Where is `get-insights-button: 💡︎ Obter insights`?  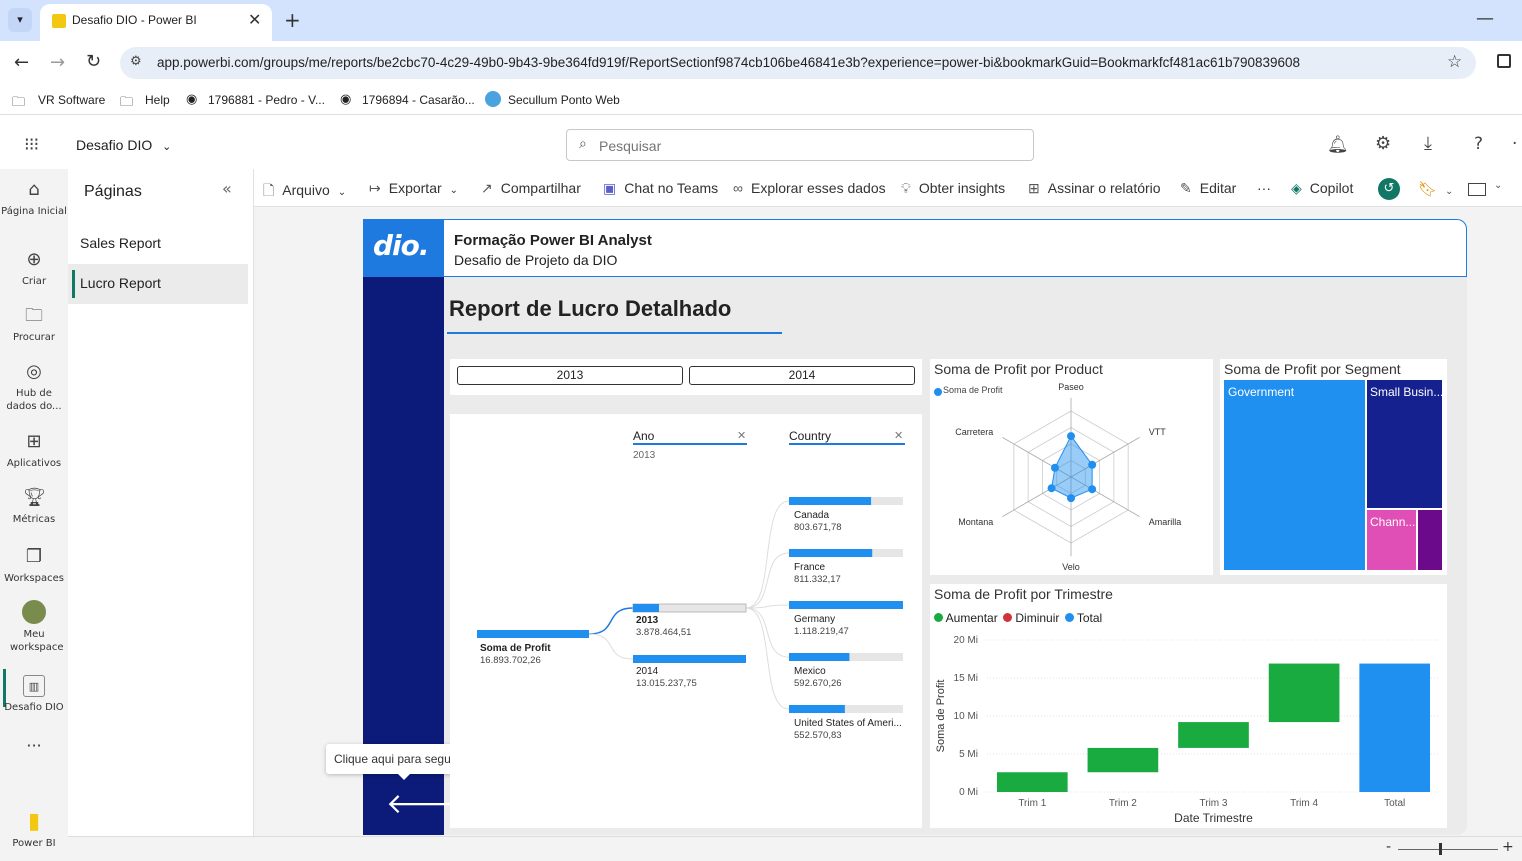 get-insights-button: 💡︎ Obter insights is located at coordinates (953, 188).